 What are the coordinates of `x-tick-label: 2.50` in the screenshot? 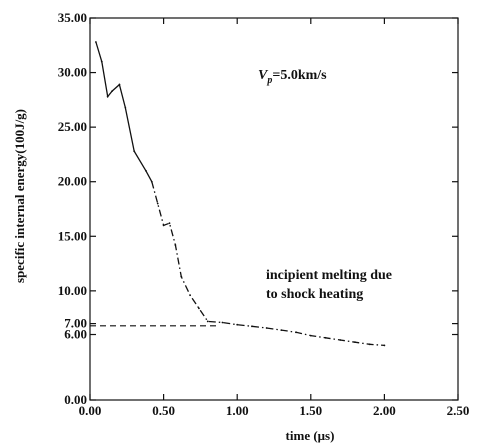 It's located at (458, 410).